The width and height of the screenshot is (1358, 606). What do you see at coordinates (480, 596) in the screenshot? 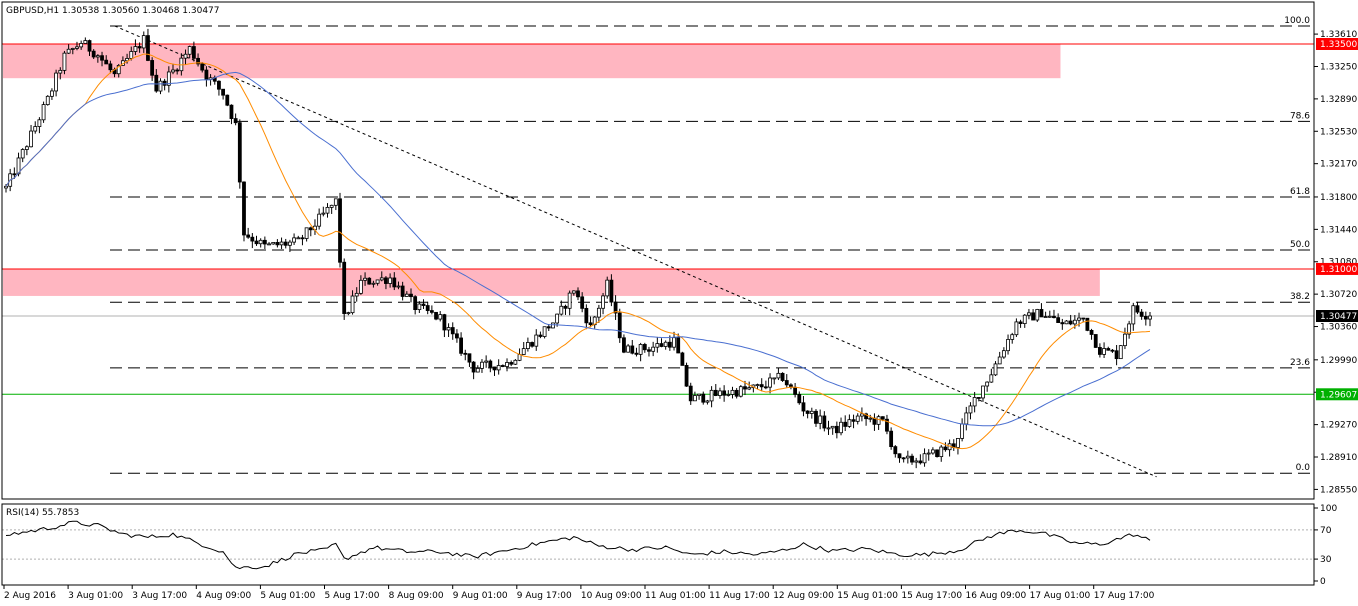
I see `x-tick-label: 9 Aug 01:00` at bounding box center [480, 596].